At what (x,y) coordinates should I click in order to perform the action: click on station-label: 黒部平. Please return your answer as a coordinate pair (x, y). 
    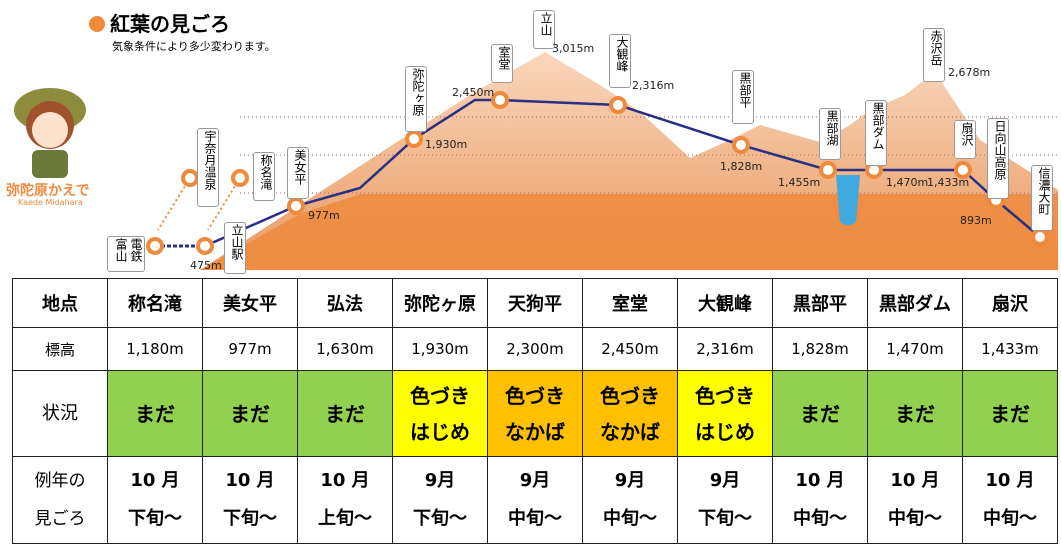
    Looking at the image, I should click on (743, 97).